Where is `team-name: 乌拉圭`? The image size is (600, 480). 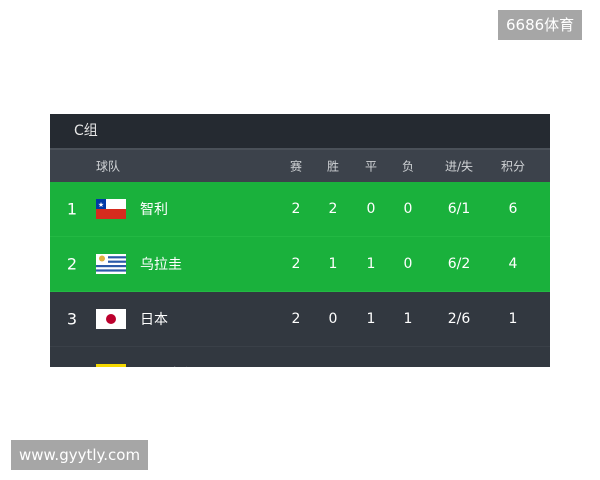
team-name: 乌拉圭 is located at coordinates (161, 265).